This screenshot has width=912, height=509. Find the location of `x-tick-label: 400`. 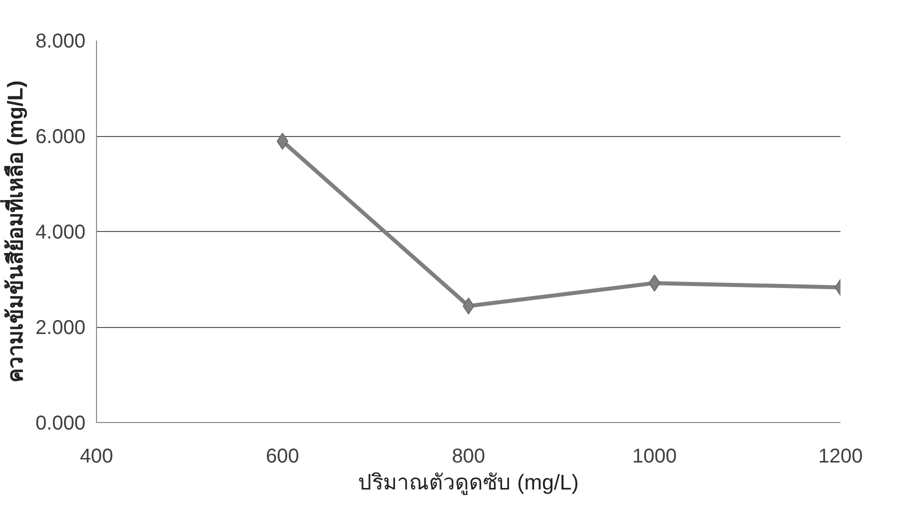

x-tick-label: 400 is located at coordinates (97, 457).